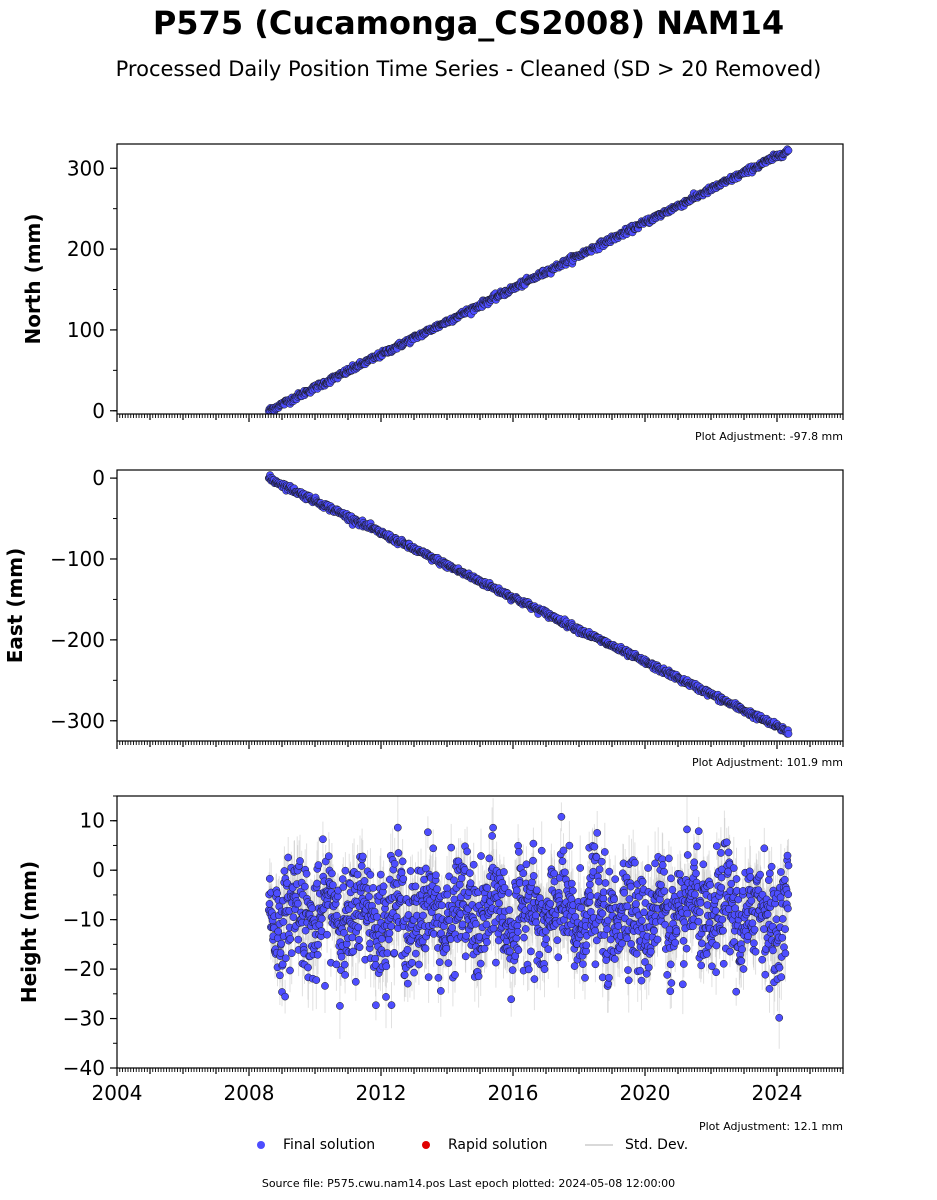 The height and width of the screenshot is (1200, 937). What do you see at coordinates (98, 411) in the screenshot?
I see `y-tick-label: 0` at bounding box center [98, 411].